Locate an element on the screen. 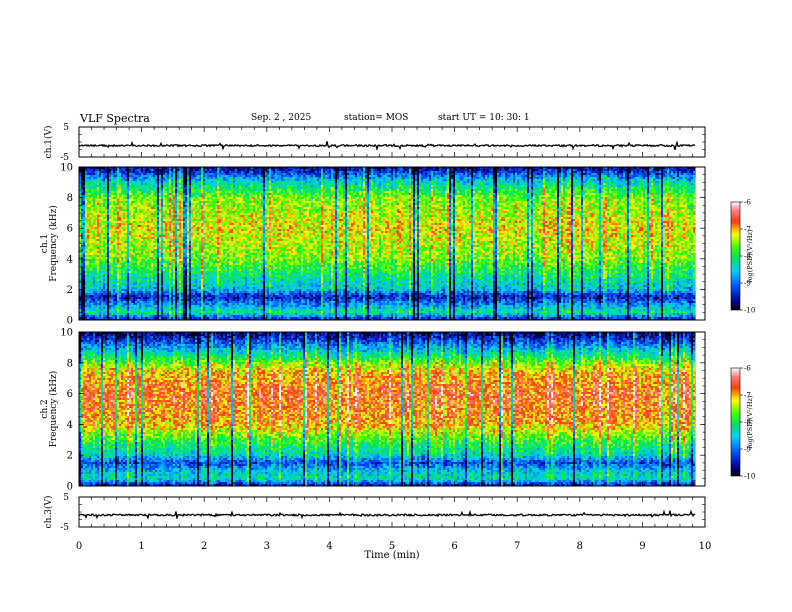 This screenshot has width=792, height=612. time-tick-label: 8 is located at coordinates (580, 546).